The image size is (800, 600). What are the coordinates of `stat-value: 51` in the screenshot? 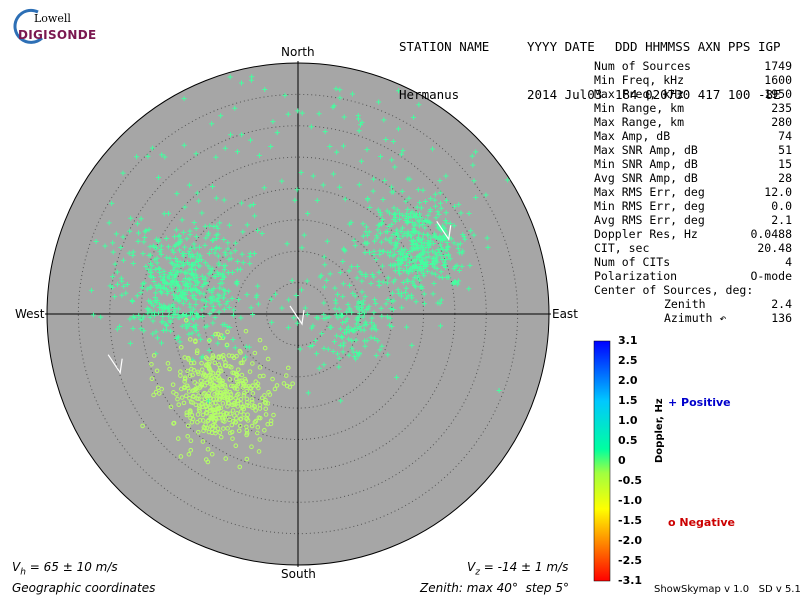 It's located at (785, 150).